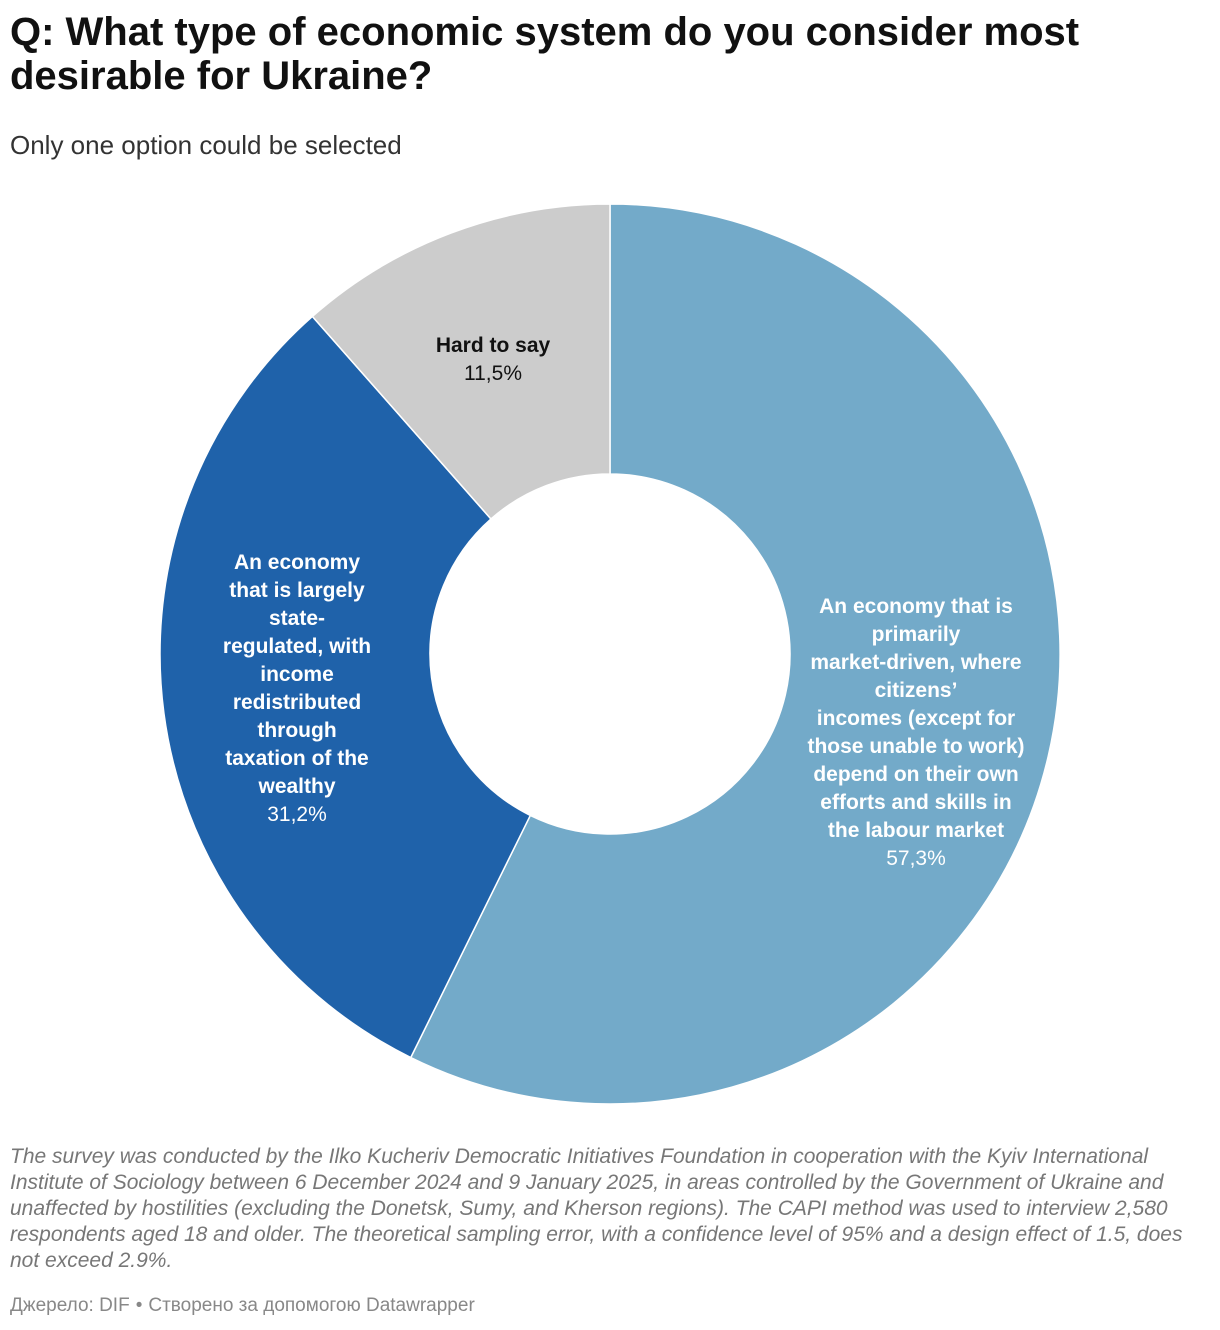 This screenshot has height=1330, width=1220. What do you see at coordinates (915, 774) in the screenshot?
I see `slice-label-line: depend on their own` at bounding box center [915, 774].